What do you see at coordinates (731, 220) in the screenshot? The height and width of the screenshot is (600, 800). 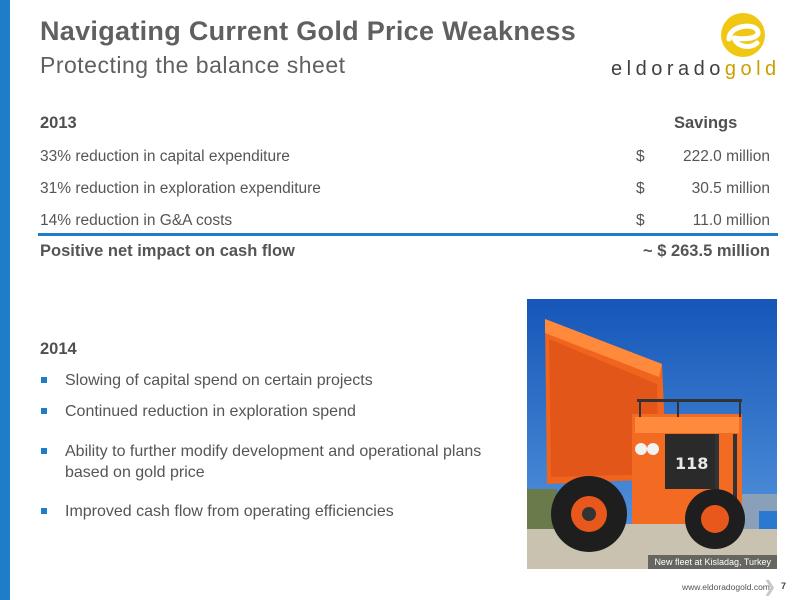 I see `savings-row-value: 11.0 million` at bounding box center [731, 220].